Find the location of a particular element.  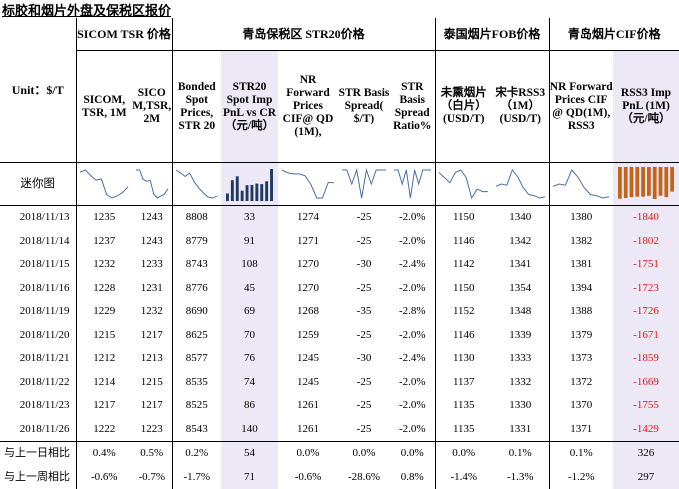

cell-sicom-2m: 0.5% is located at coordinates (152, 454).